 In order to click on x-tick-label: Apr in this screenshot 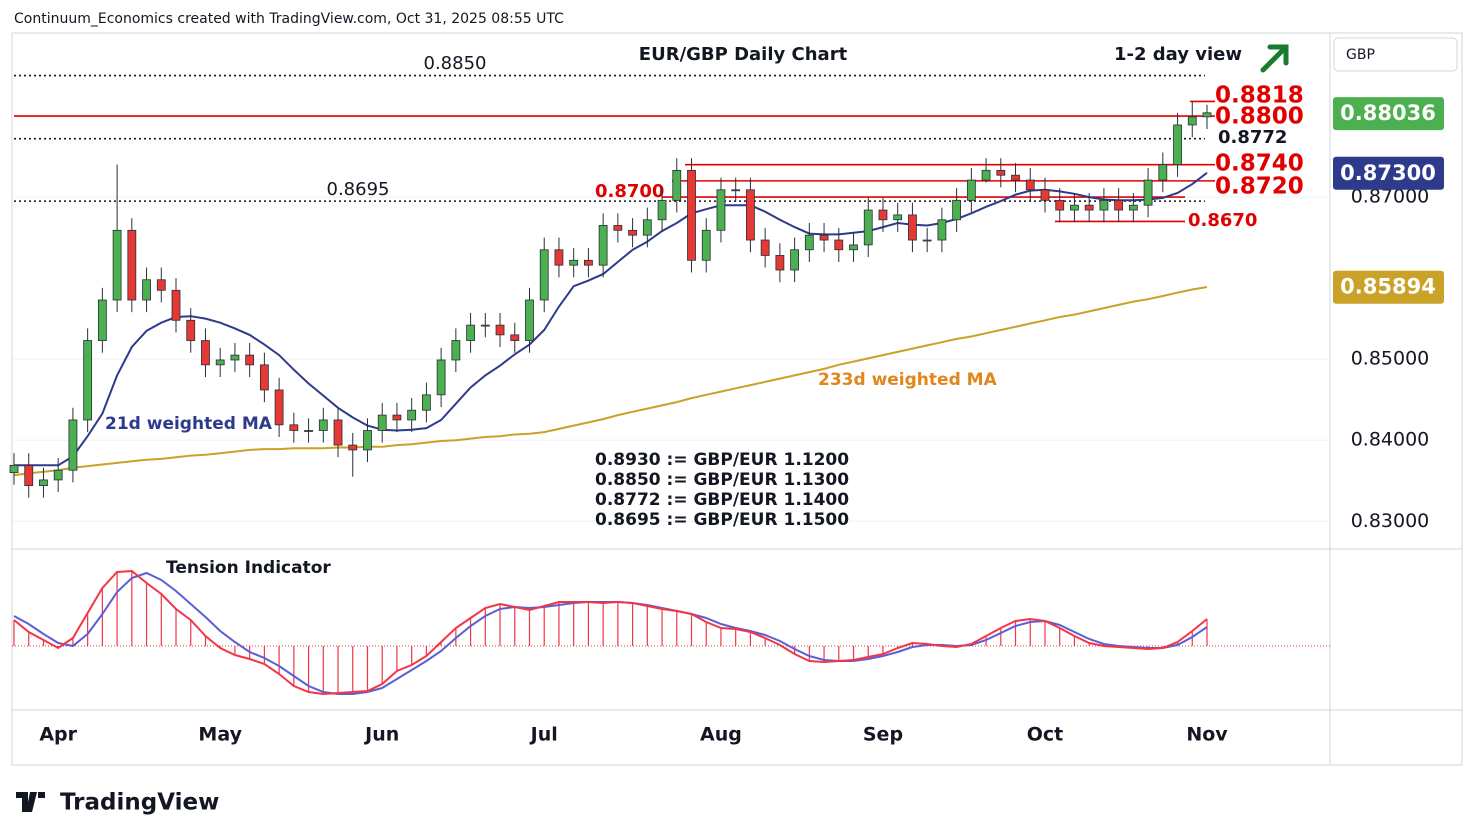, I will do `click(58, 735)`.